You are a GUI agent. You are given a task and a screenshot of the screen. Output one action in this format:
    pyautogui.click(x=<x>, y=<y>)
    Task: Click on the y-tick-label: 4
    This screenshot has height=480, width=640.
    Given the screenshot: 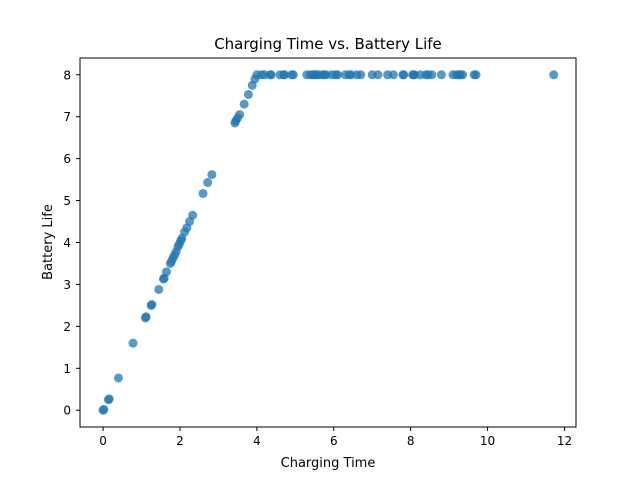 What is the action you would take?
    pyautogui.click(x=67, y=243)
    